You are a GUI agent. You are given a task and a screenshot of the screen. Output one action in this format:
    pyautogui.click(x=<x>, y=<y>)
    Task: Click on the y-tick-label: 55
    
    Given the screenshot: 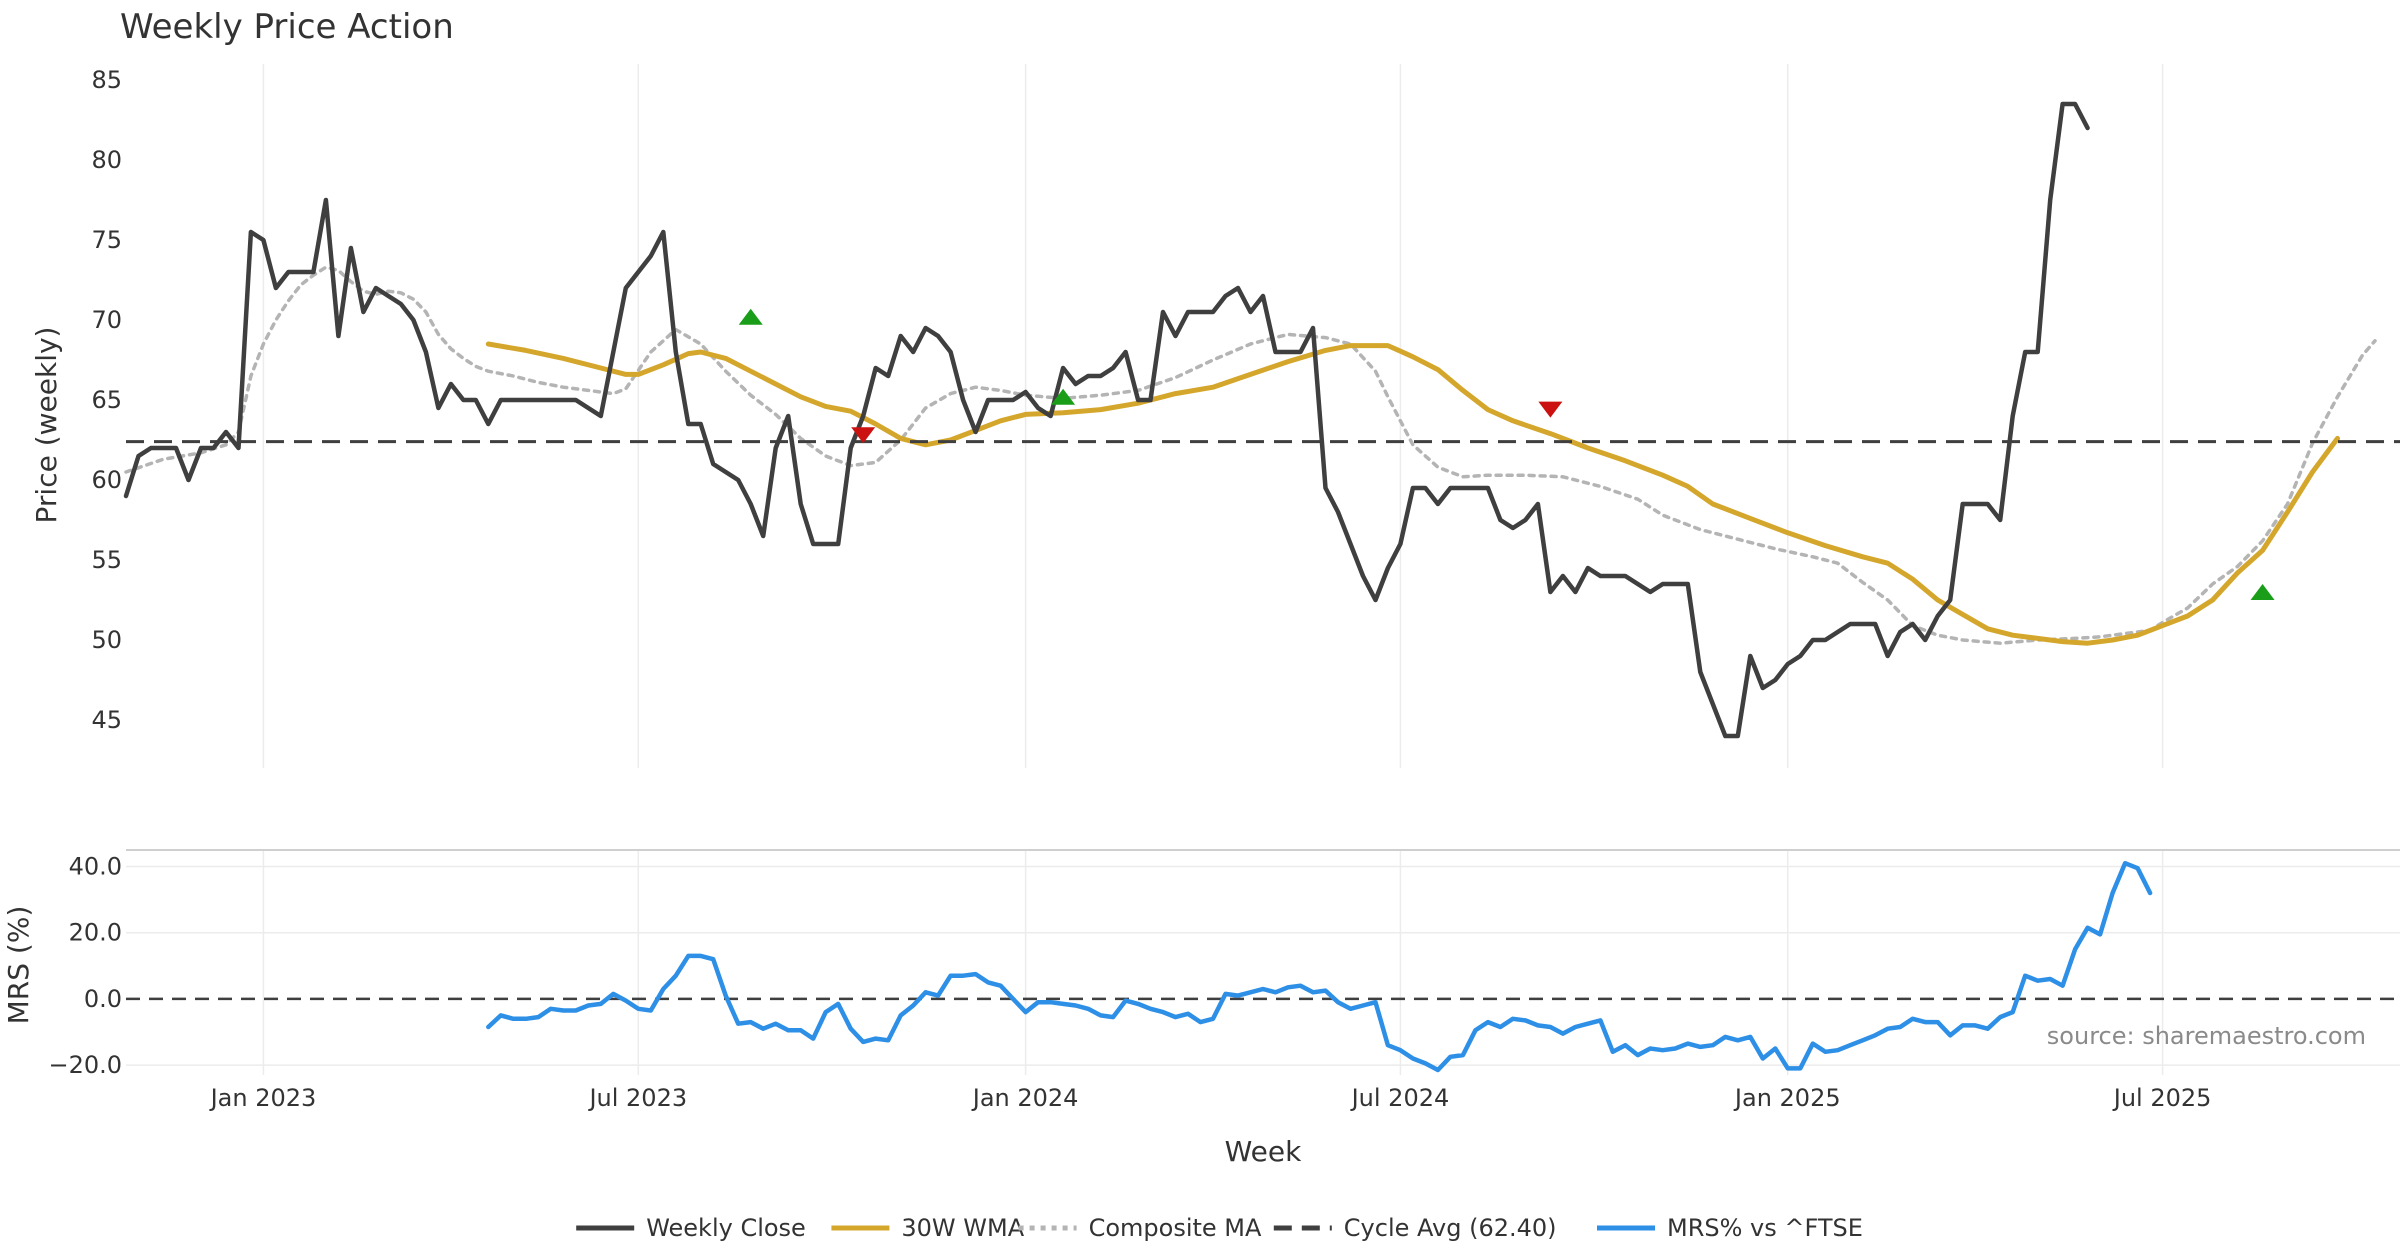 What is the action you would take?
    pyautogui.click(x=106, y=560)
    